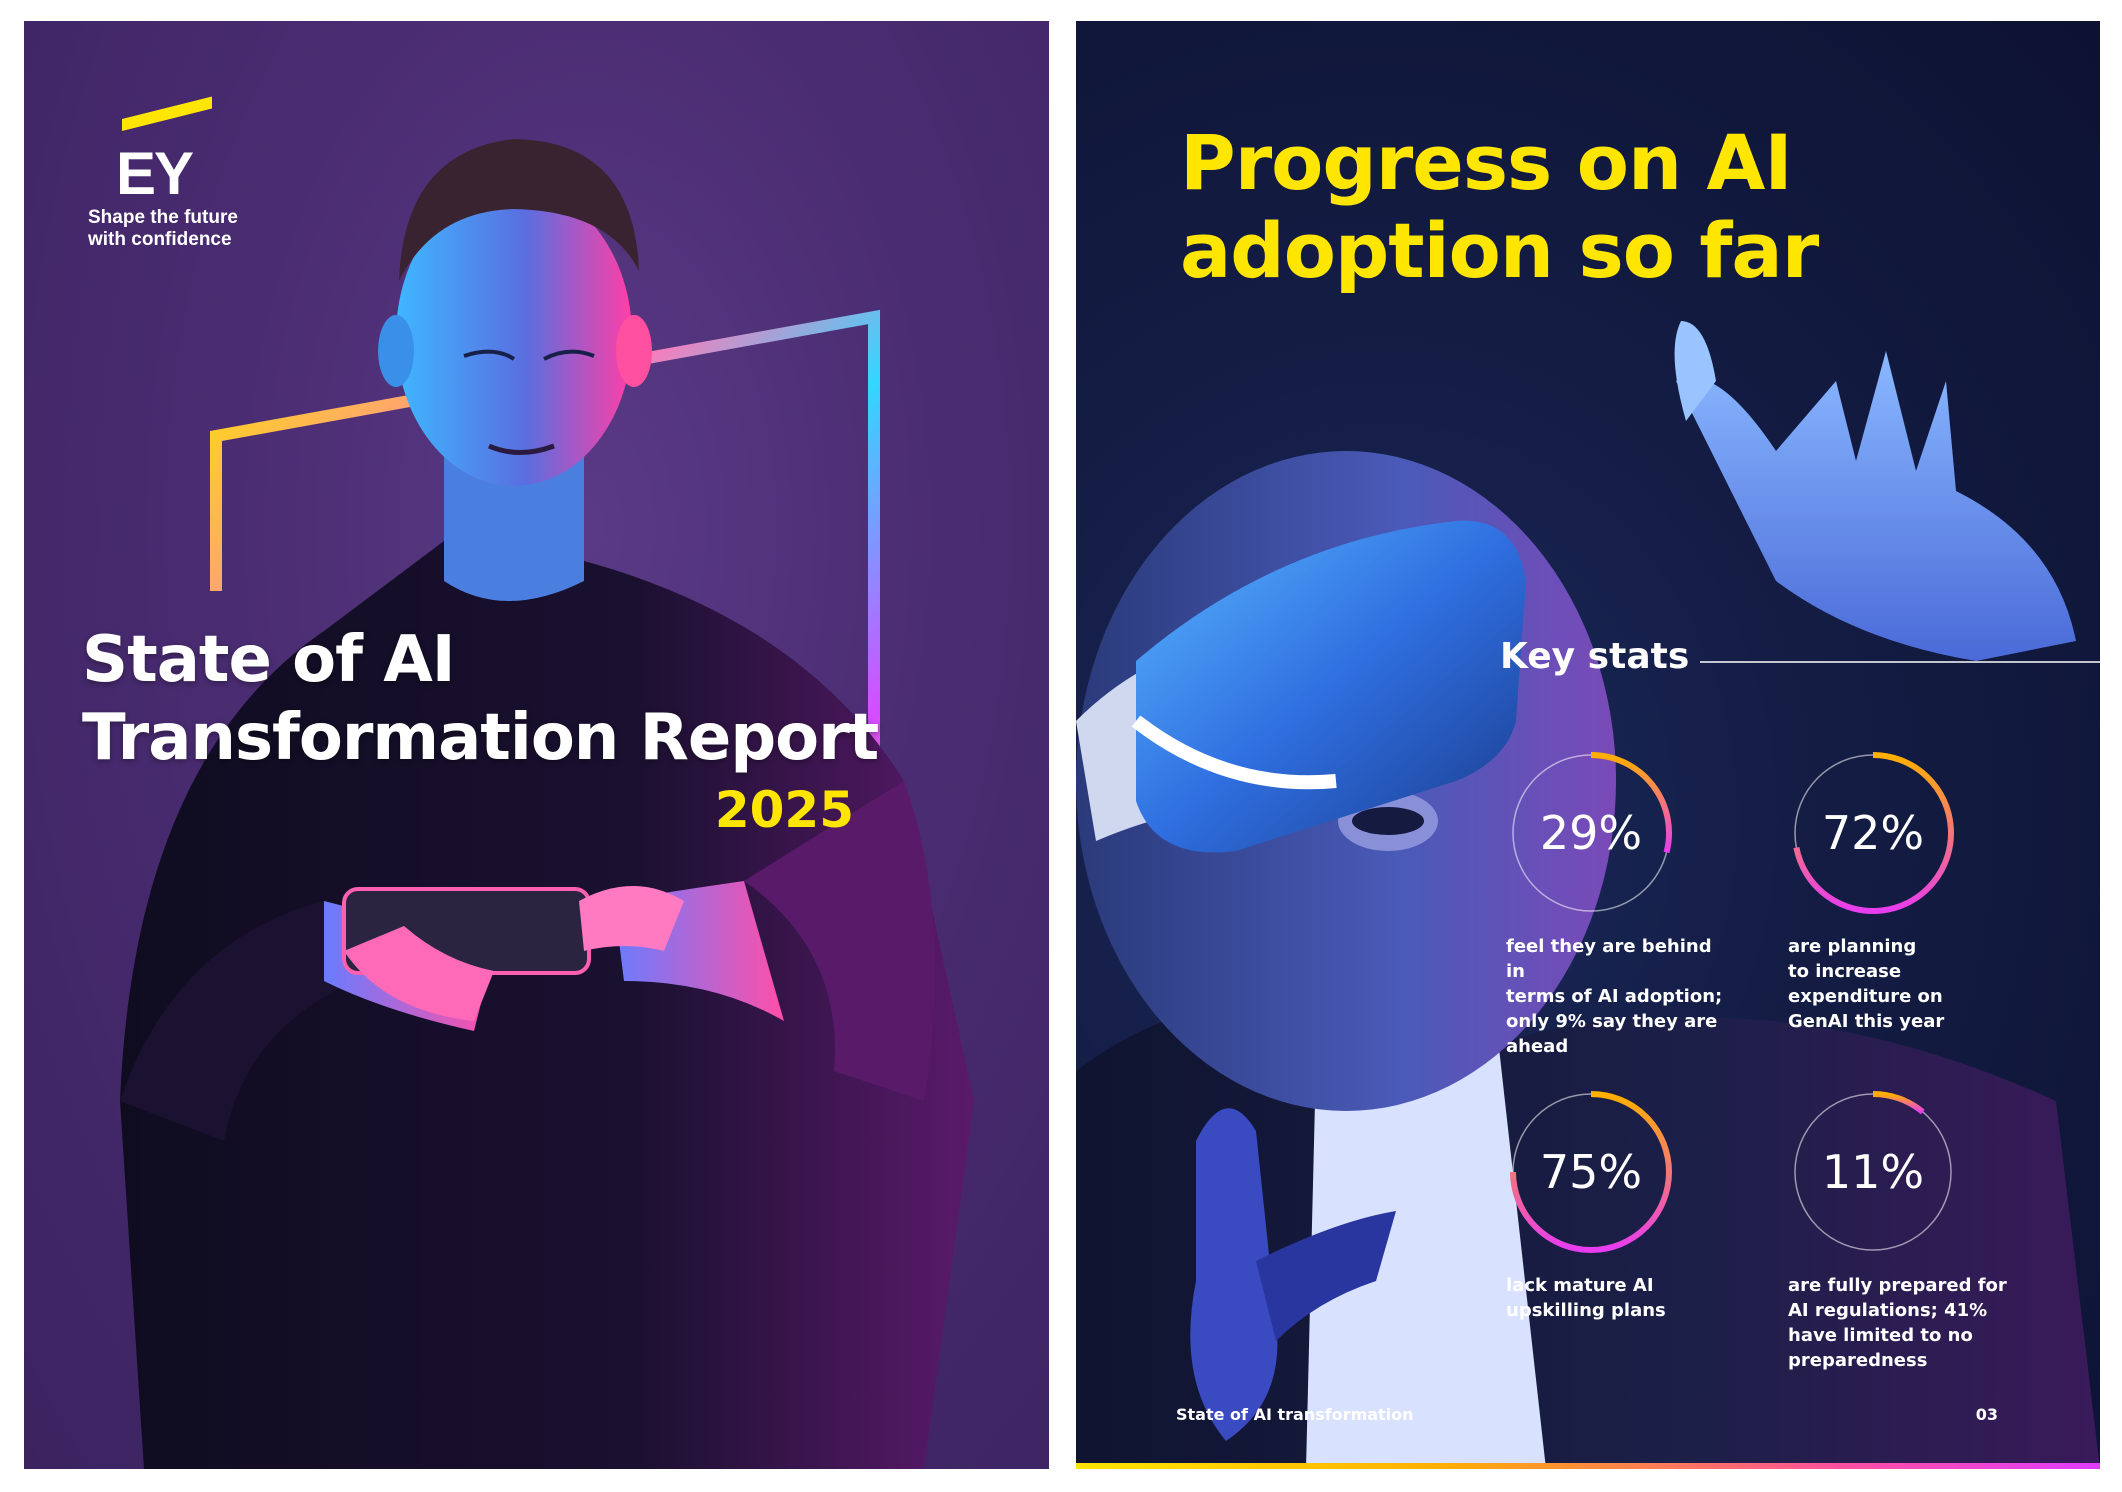  Describe the element at coordinates (1888, 1310) in the screenshot. I see `stat-description-line: AI regulations; 41%` at that location.